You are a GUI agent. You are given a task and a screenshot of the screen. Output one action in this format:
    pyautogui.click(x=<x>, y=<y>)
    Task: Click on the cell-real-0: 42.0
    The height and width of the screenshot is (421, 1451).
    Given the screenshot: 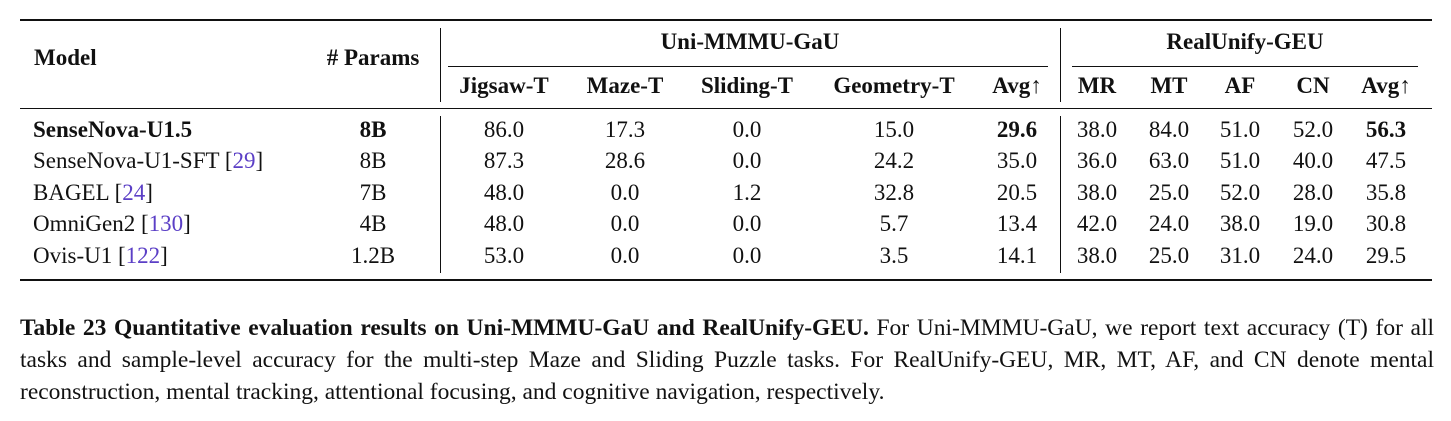 What is the action you would take?
    pyautogui.click(x=1097, y=223)
    